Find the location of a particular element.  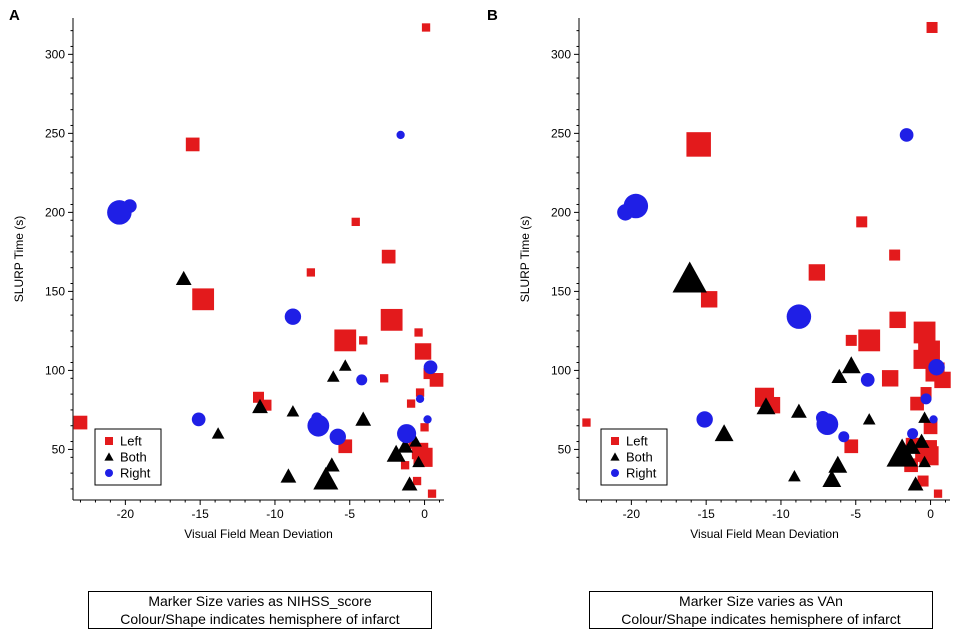

y-tick-label: 300 is located at coordinates (561, 54).